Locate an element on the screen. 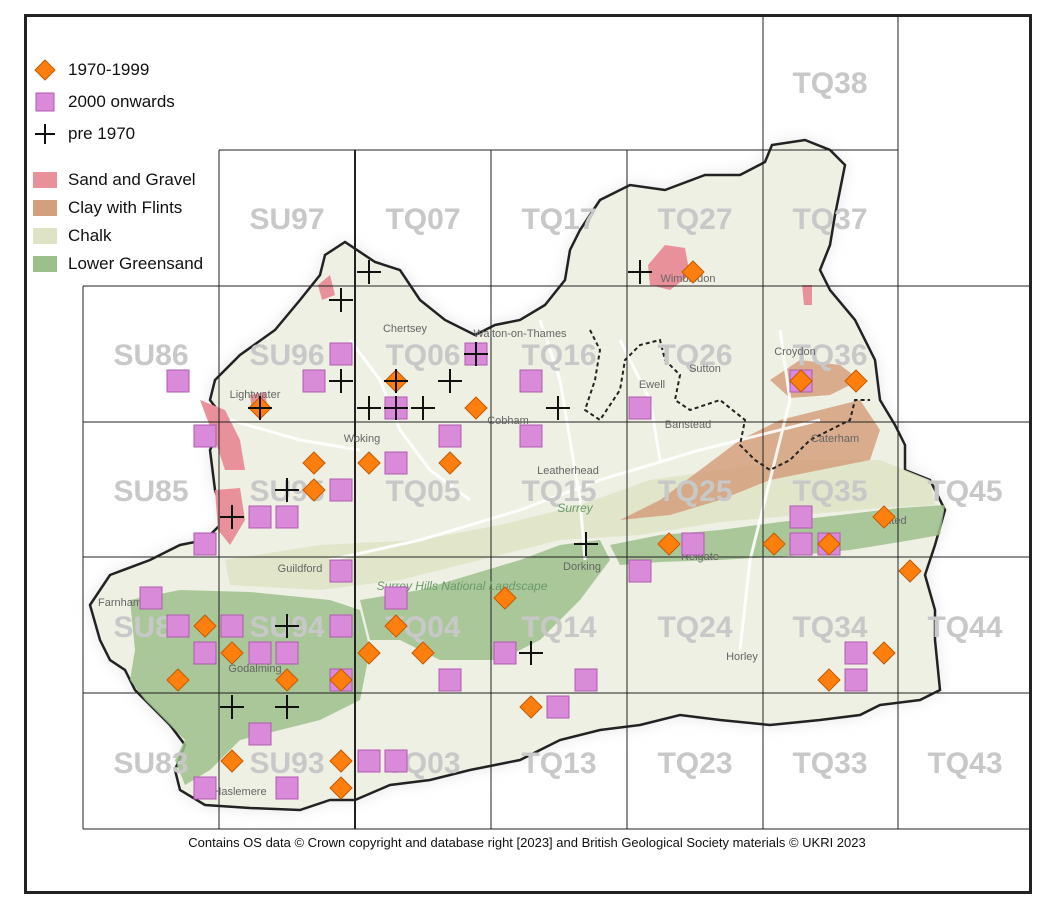 This screenshot has width=1054, height=905. grid-label: SU86 is located at coordinates (150, 355).